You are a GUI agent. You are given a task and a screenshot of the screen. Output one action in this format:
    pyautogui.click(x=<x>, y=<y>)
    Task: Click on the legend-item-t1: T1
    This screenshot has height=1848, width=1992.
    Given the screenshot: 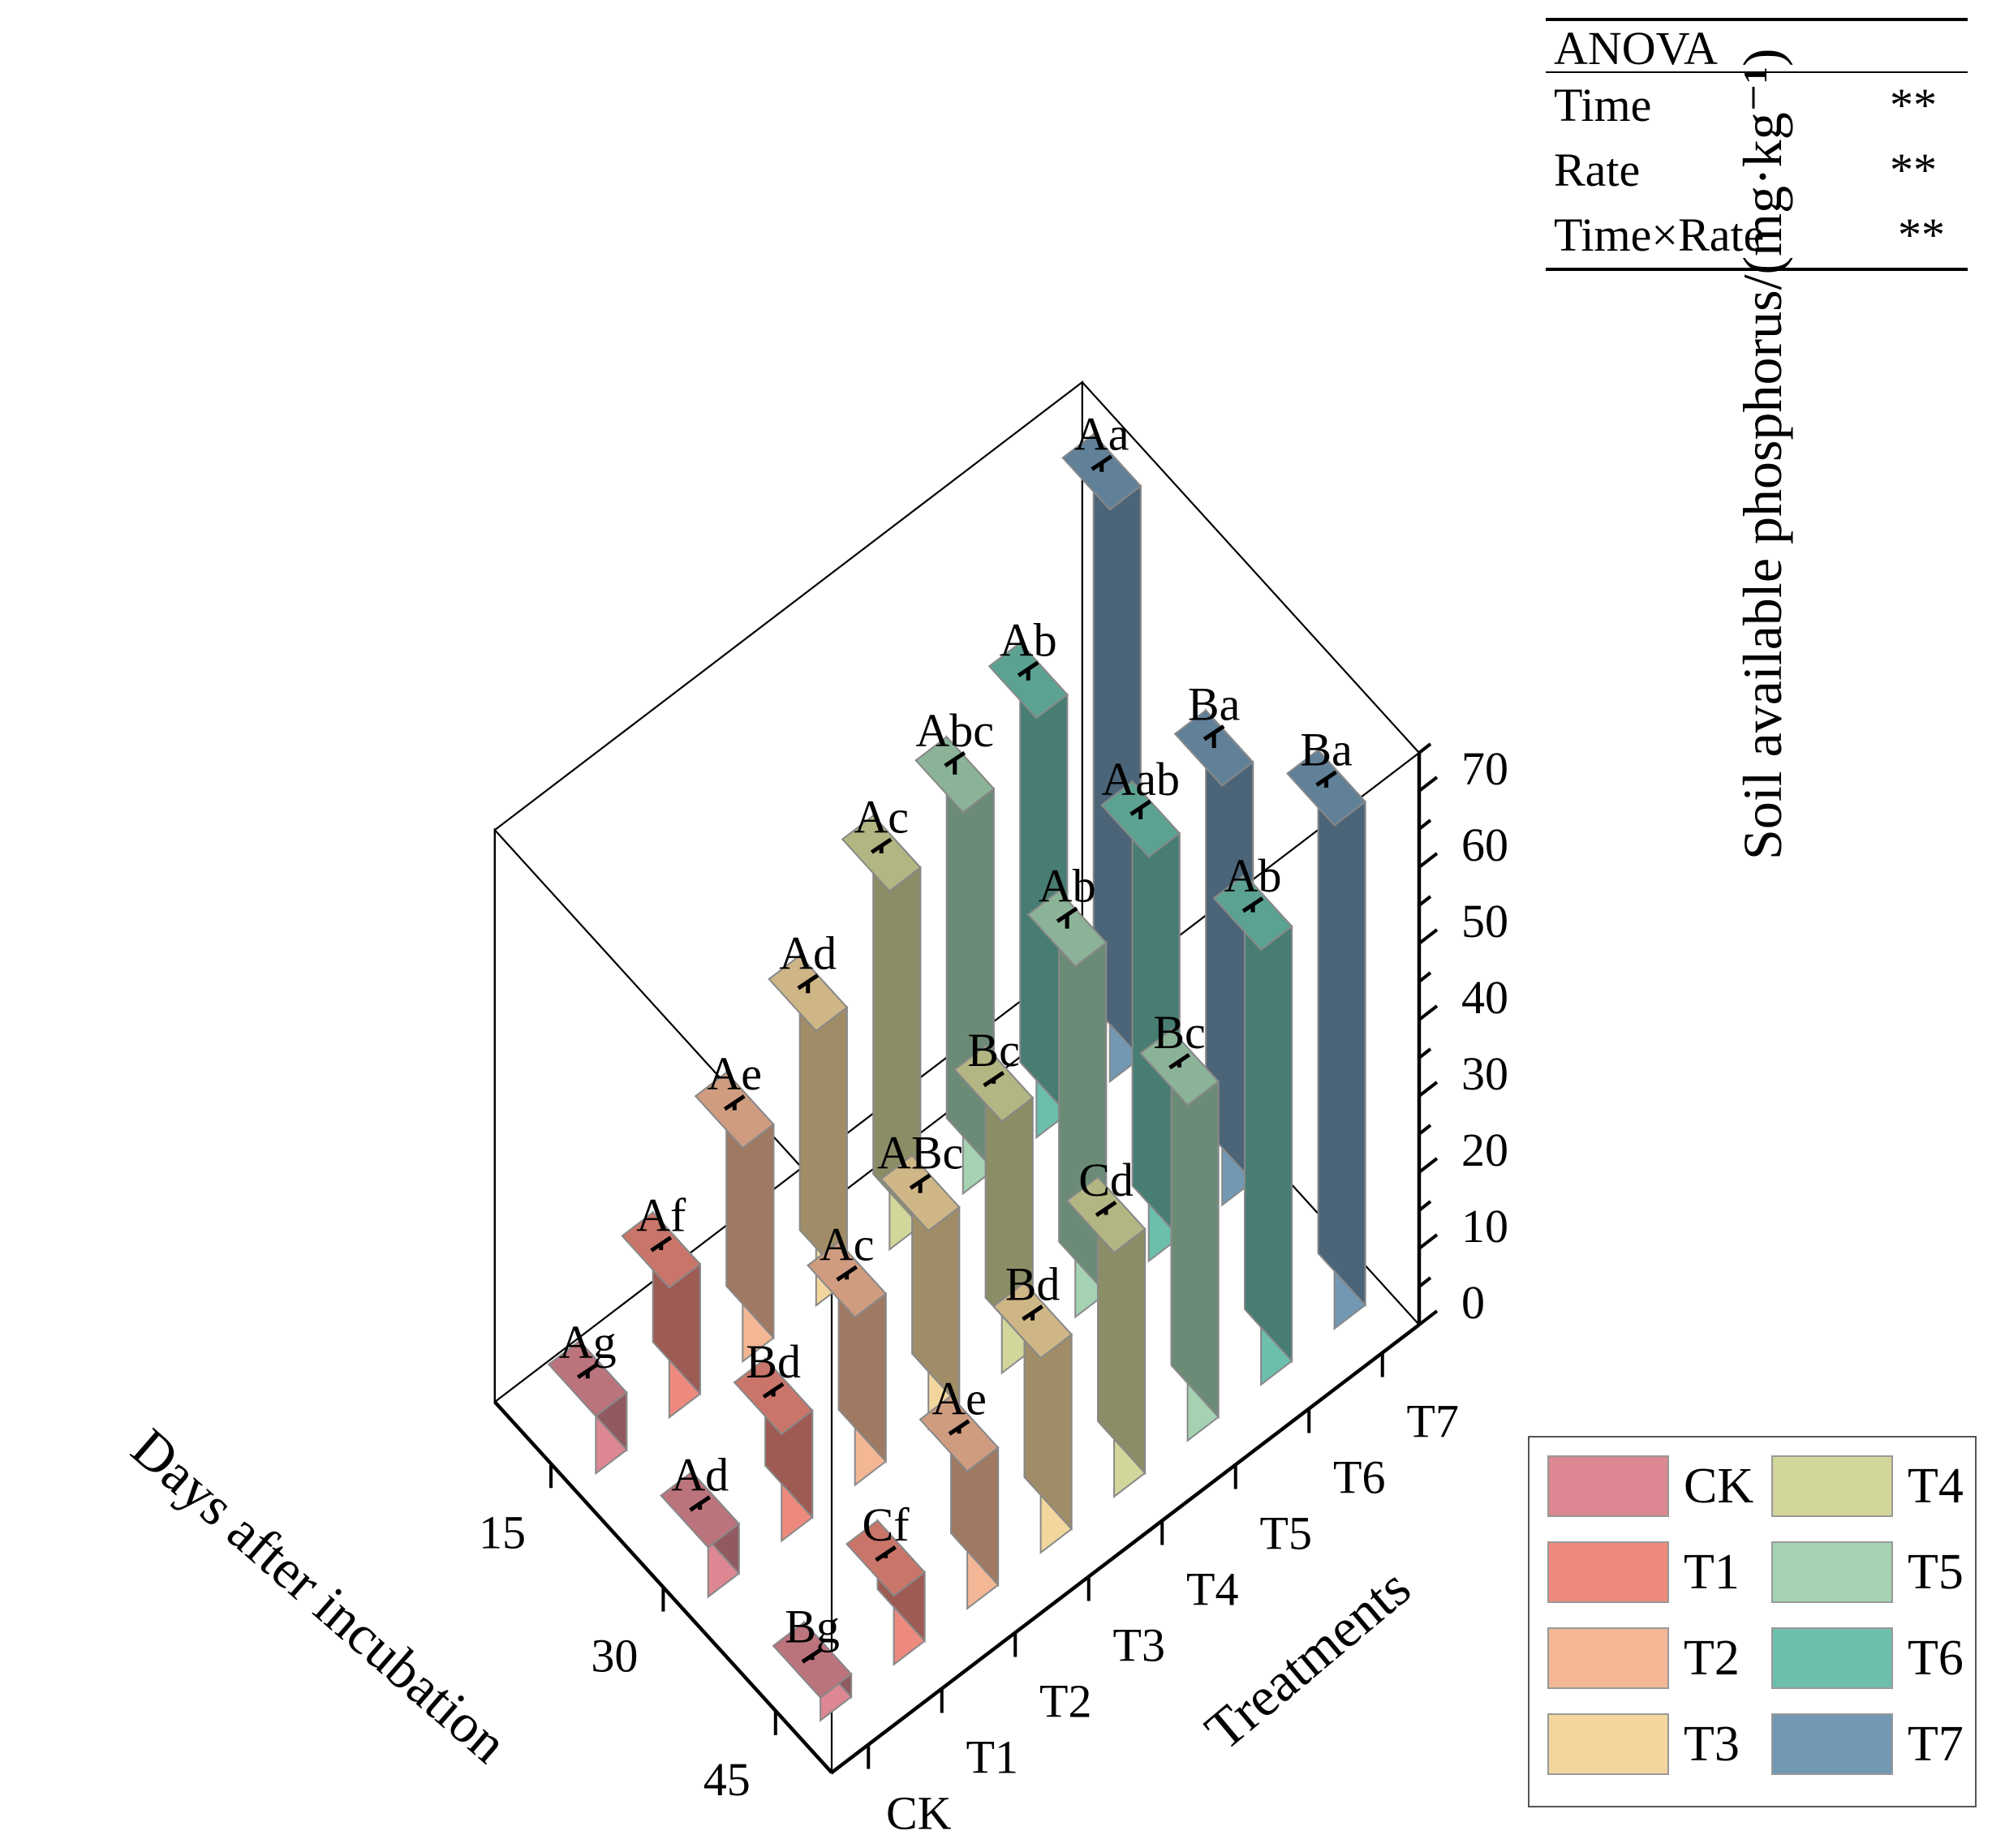 What is the action you would take?
    pyautogui.click(x=1643, y=1572)
    